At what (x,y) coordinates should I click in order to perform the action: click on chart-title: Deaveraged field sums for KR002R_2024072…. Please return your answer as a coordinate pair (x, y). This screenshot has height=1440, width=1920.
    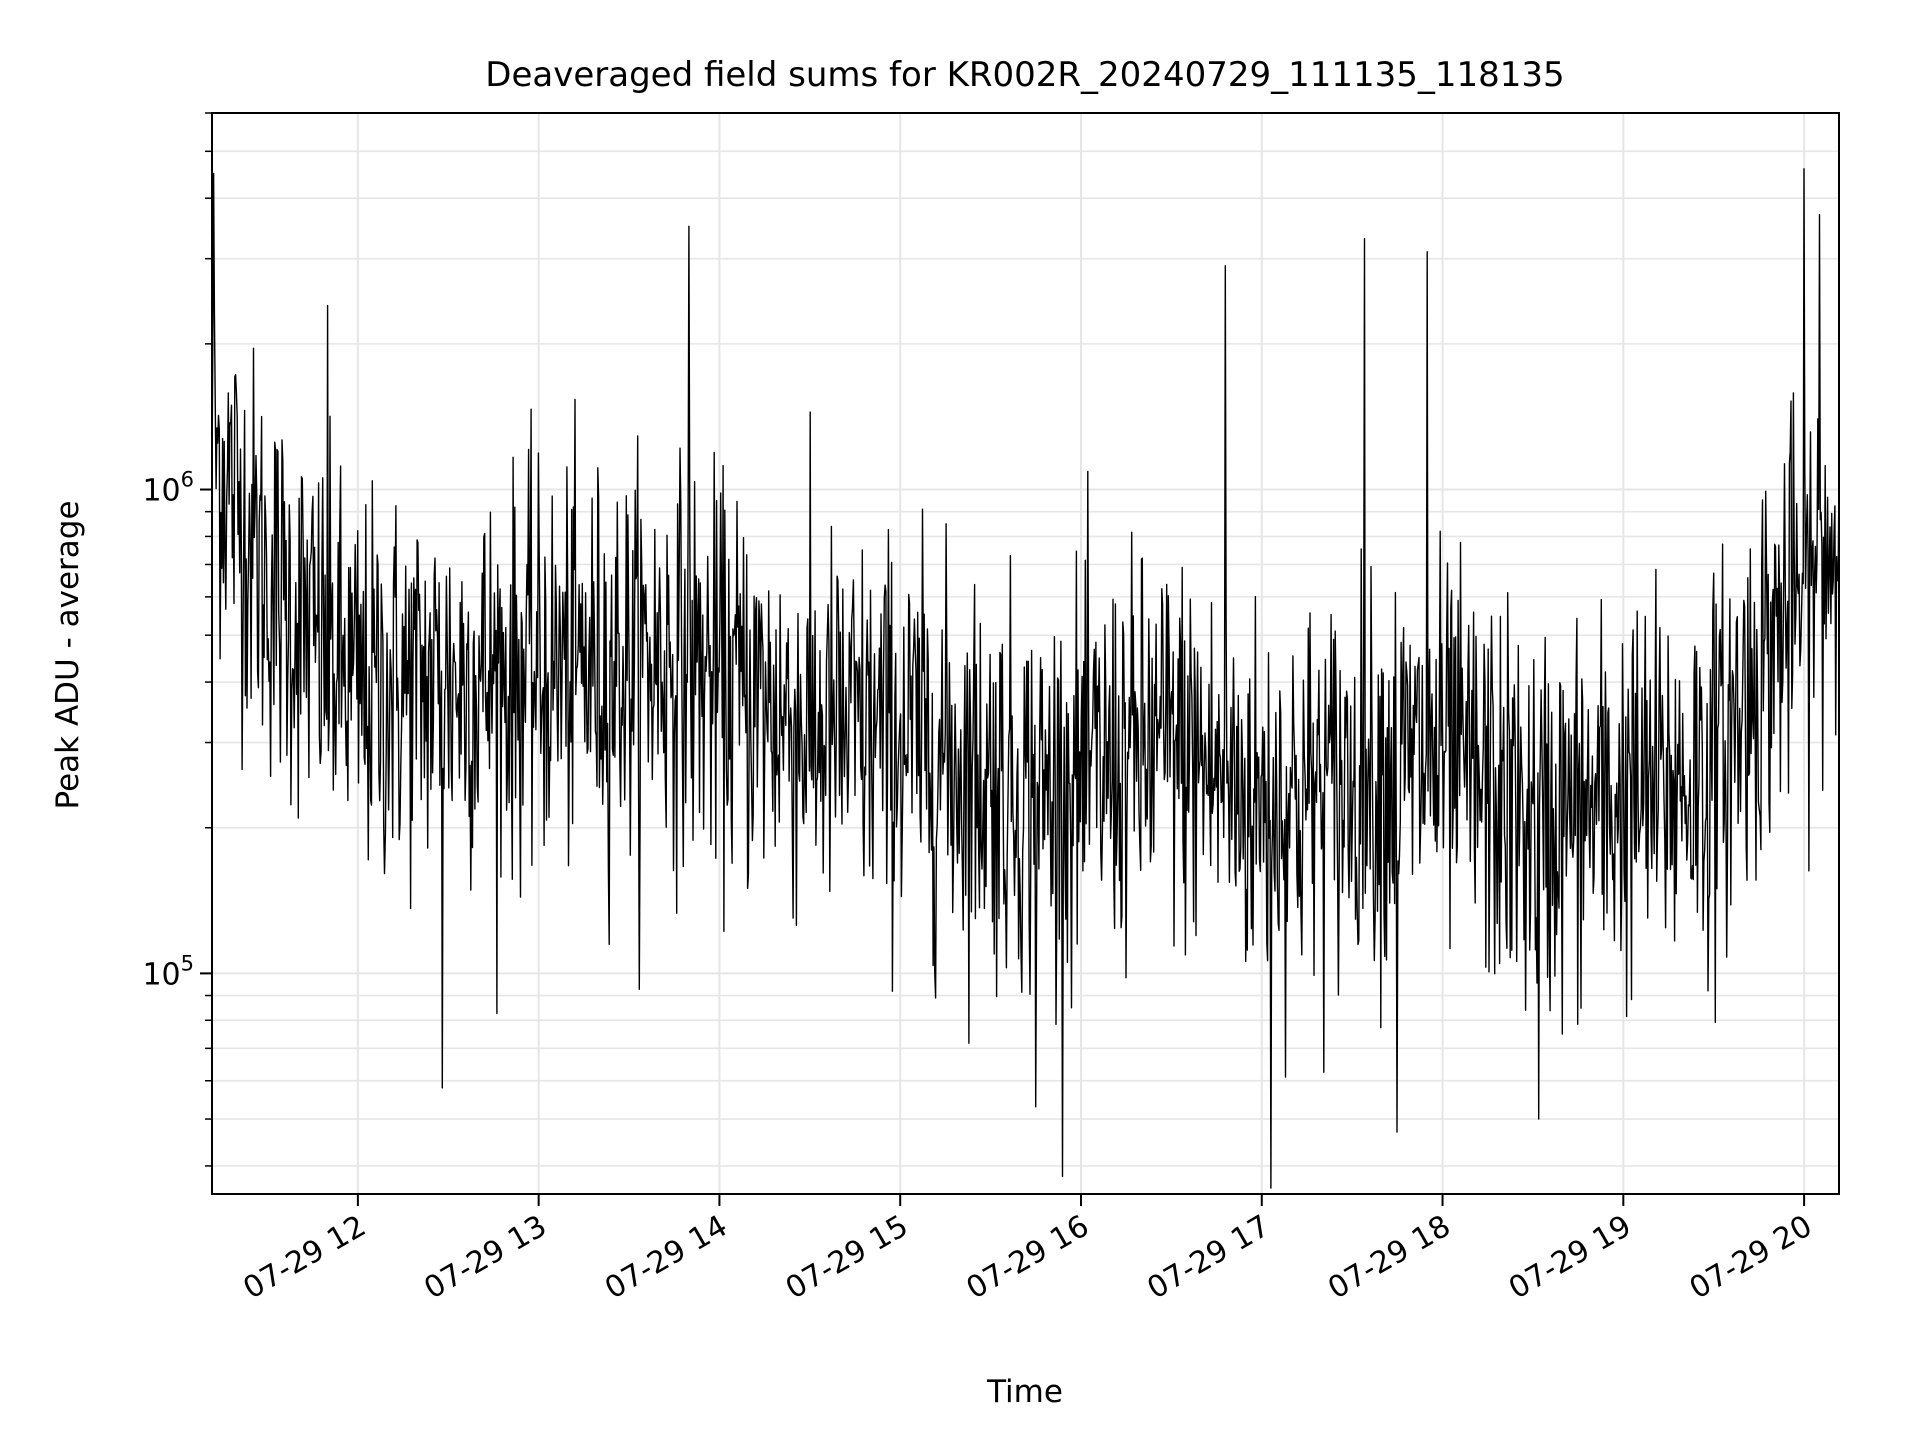
    Looking at the image, I should click on (1024, 75).